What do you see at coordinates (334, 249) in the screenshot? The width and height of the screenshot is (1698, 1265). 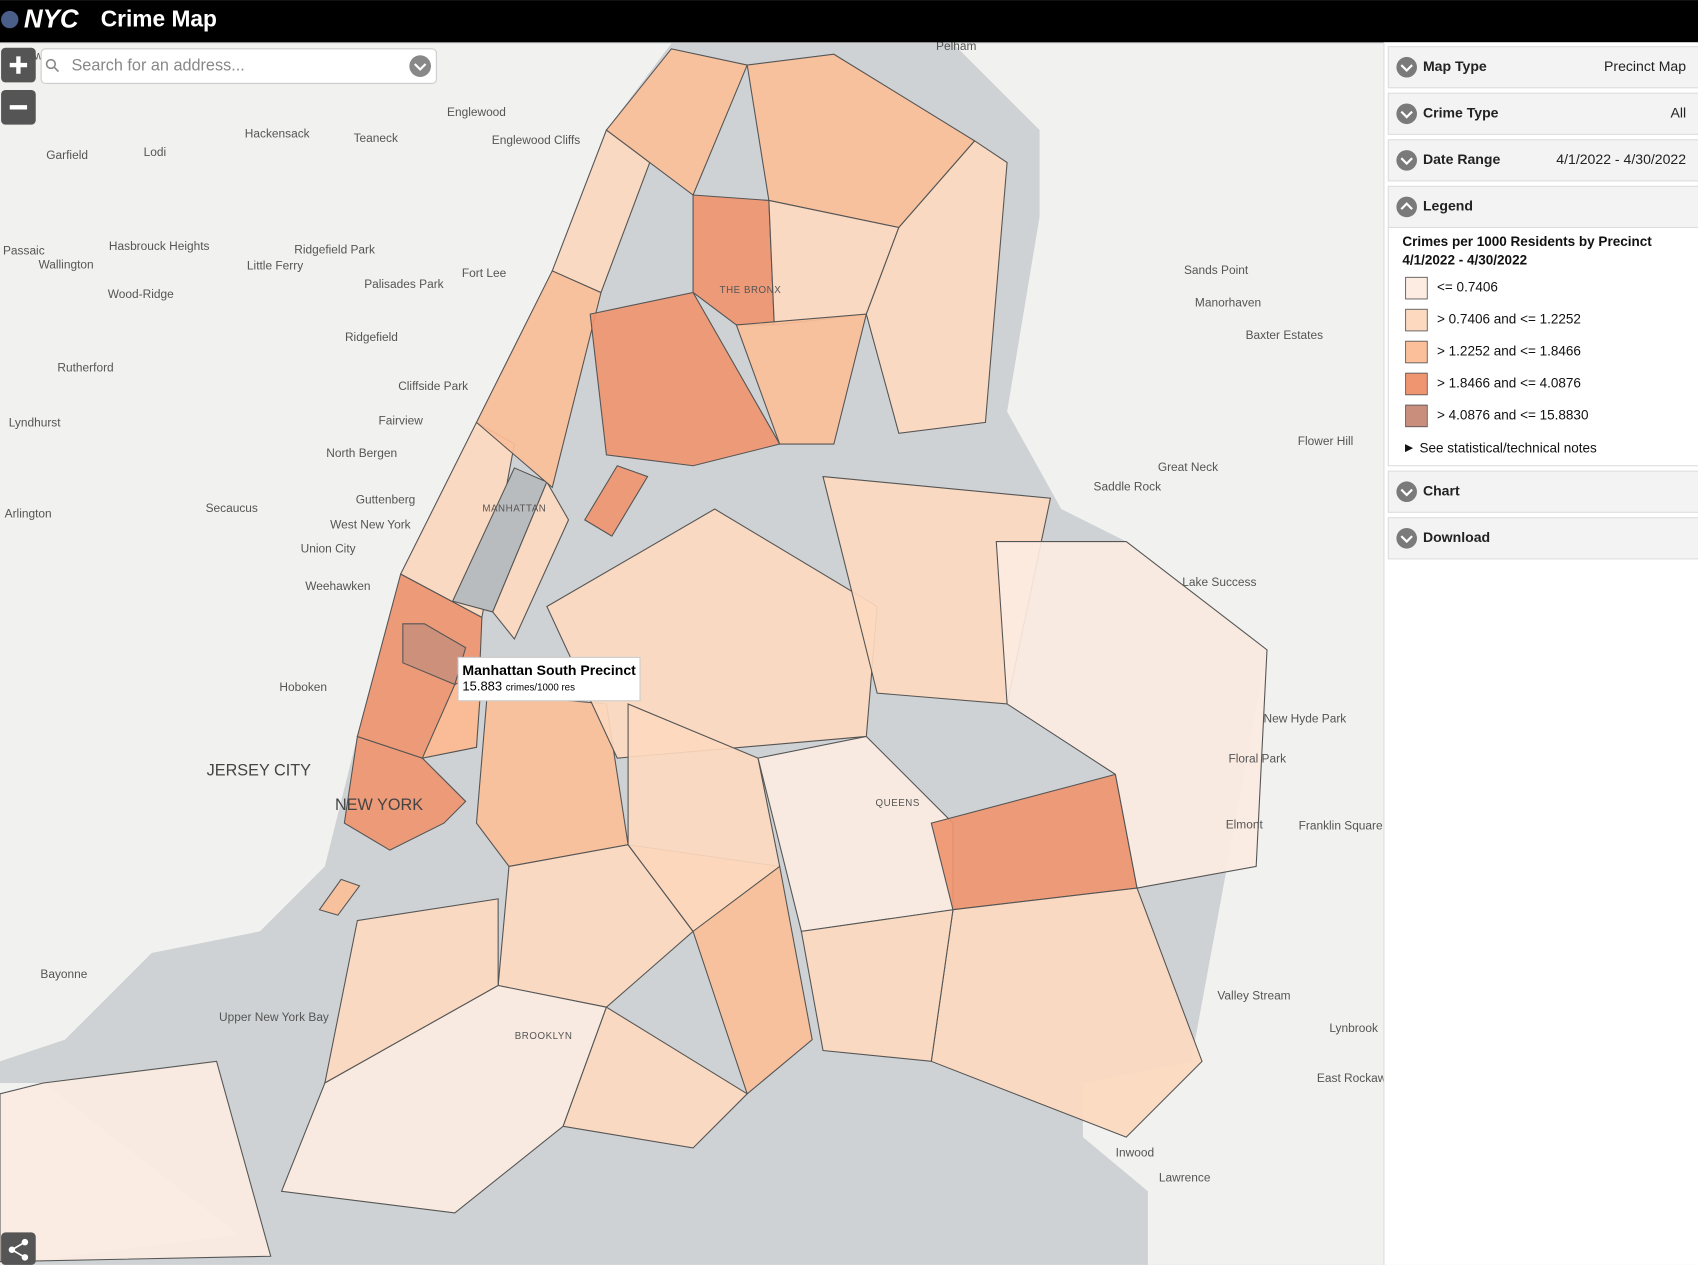 I see `place-label: Ridgefield Park` at bounding box center [334, 249].